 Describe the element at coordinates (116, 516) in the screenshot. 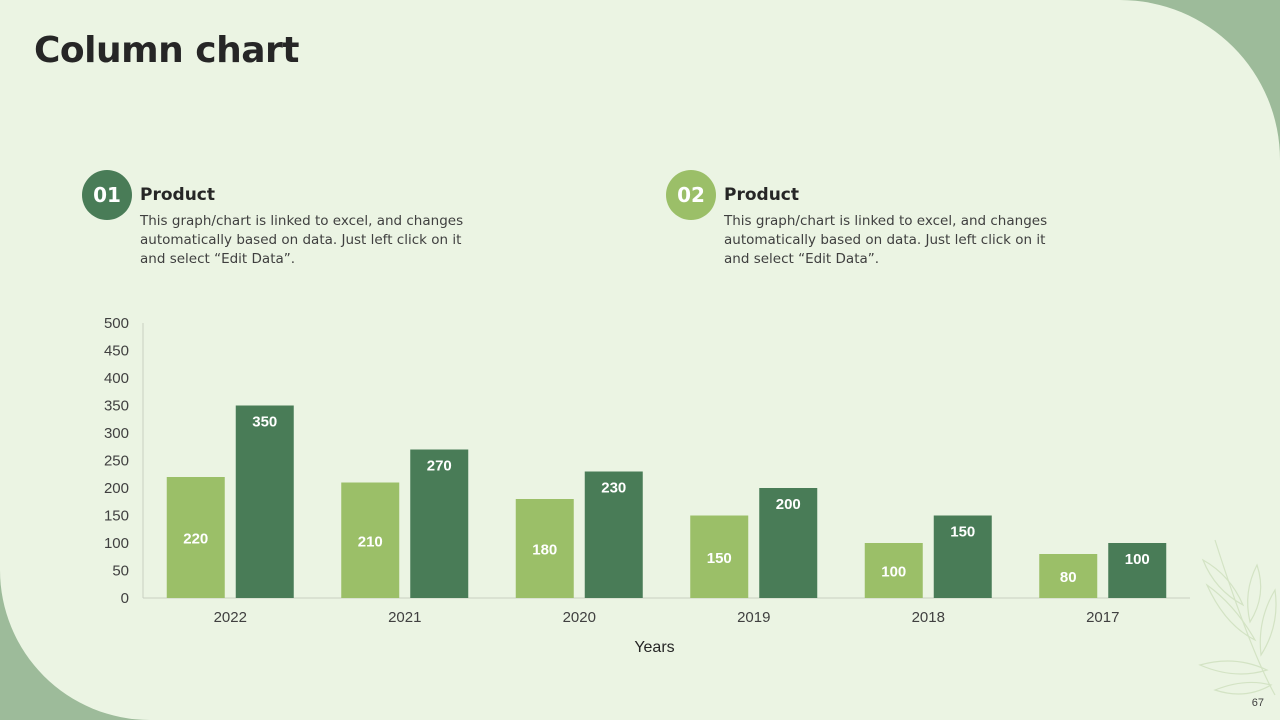

I see `y-tick-label-150: 150` at that location.